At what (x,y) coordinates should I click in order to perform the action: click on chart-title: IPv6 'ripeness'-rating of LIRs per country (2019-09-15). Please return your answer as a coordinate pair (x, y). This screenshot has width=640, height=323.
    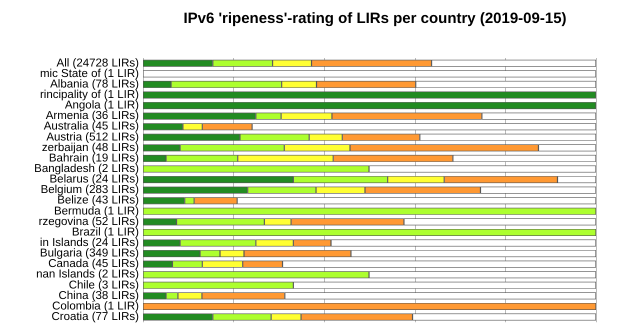
    Looking at the image, I should click on (375, 18).